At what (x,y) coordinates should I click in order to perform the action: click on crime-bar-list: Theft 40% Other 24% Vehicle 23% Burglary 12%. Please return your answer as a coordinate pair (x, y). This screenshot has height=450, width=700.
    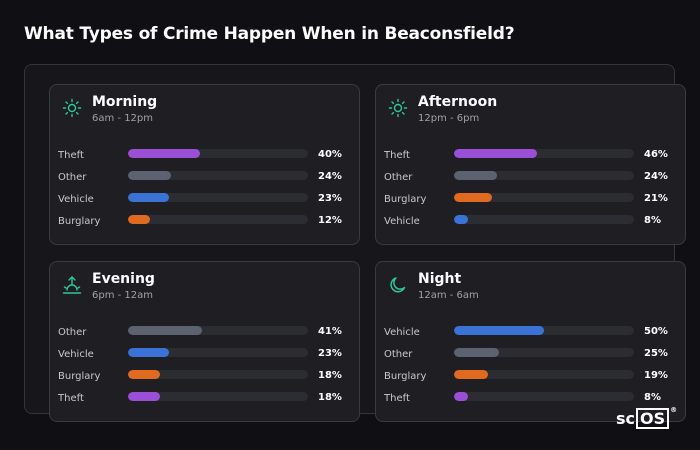
    Looking at the image, I should click on (205, 190).